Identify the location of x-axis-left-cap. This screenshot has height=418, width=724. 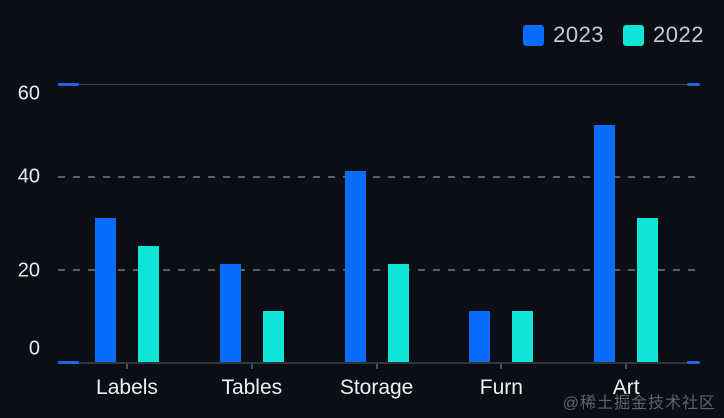
(68, 362).